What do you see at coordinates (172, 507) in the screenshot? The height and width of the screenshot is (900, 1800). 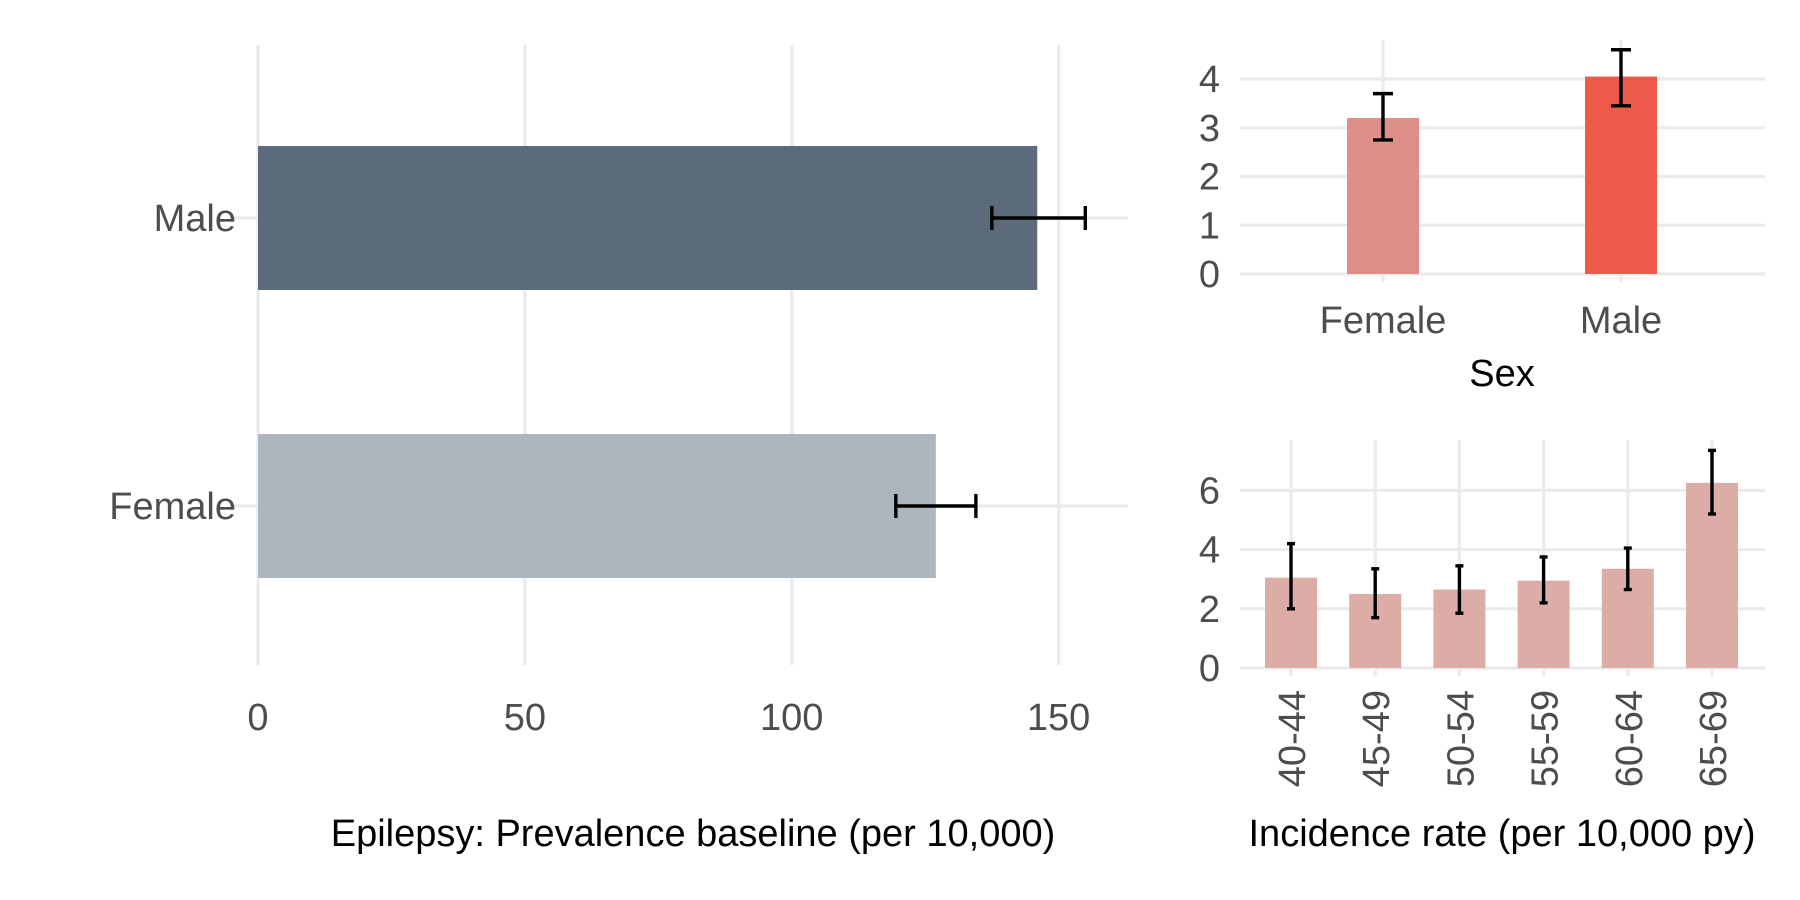 I see `y-tick-label-female: Female` at bounding box center [172, 507].